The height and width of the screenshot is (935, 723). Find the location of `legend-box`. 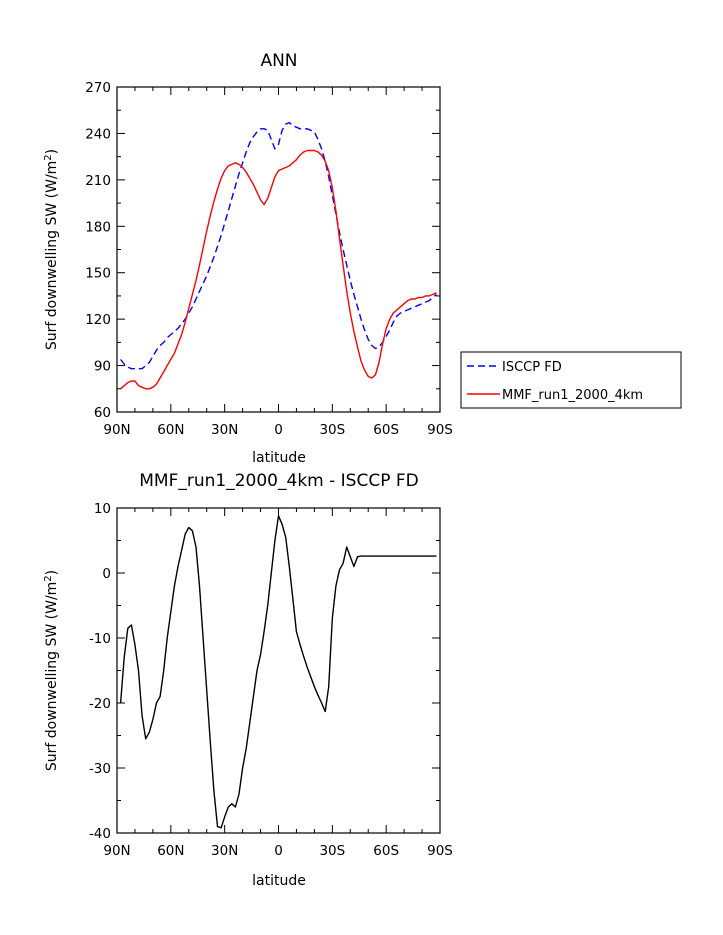

legend-box is located at coordinates (571, 380).